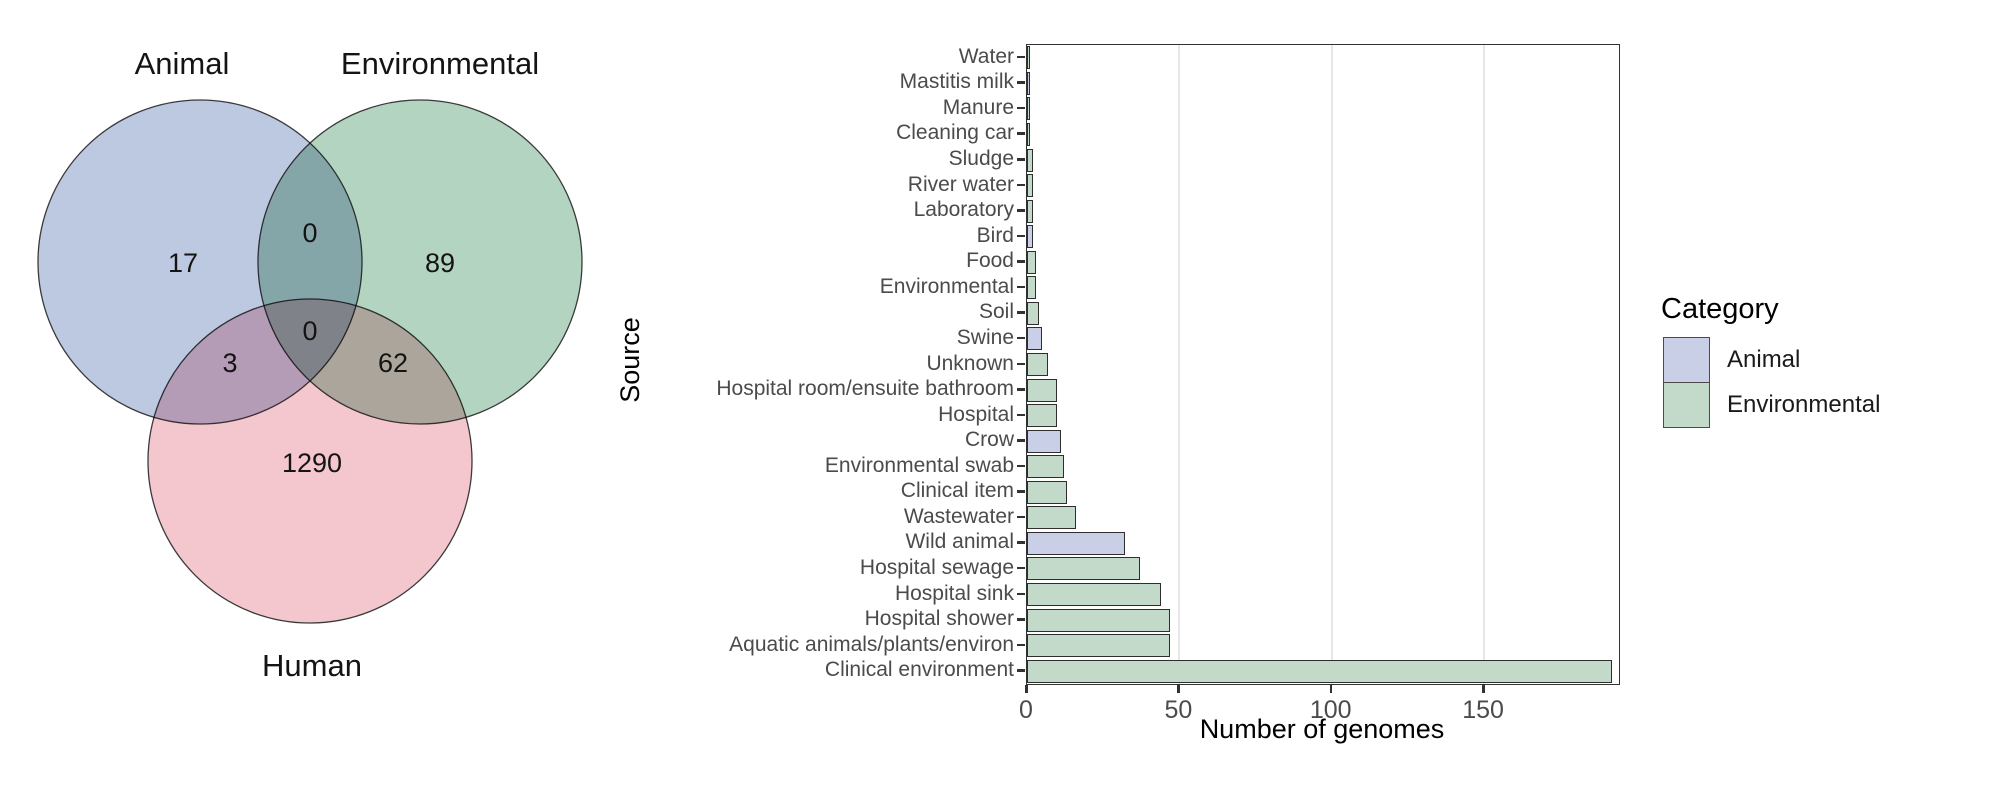 The width and height of the screenshot is (2000, 805). Describe the element at coordinates (1322, 729) in the screenshot. I see `x-axis-title: Number of genomes` at that location.